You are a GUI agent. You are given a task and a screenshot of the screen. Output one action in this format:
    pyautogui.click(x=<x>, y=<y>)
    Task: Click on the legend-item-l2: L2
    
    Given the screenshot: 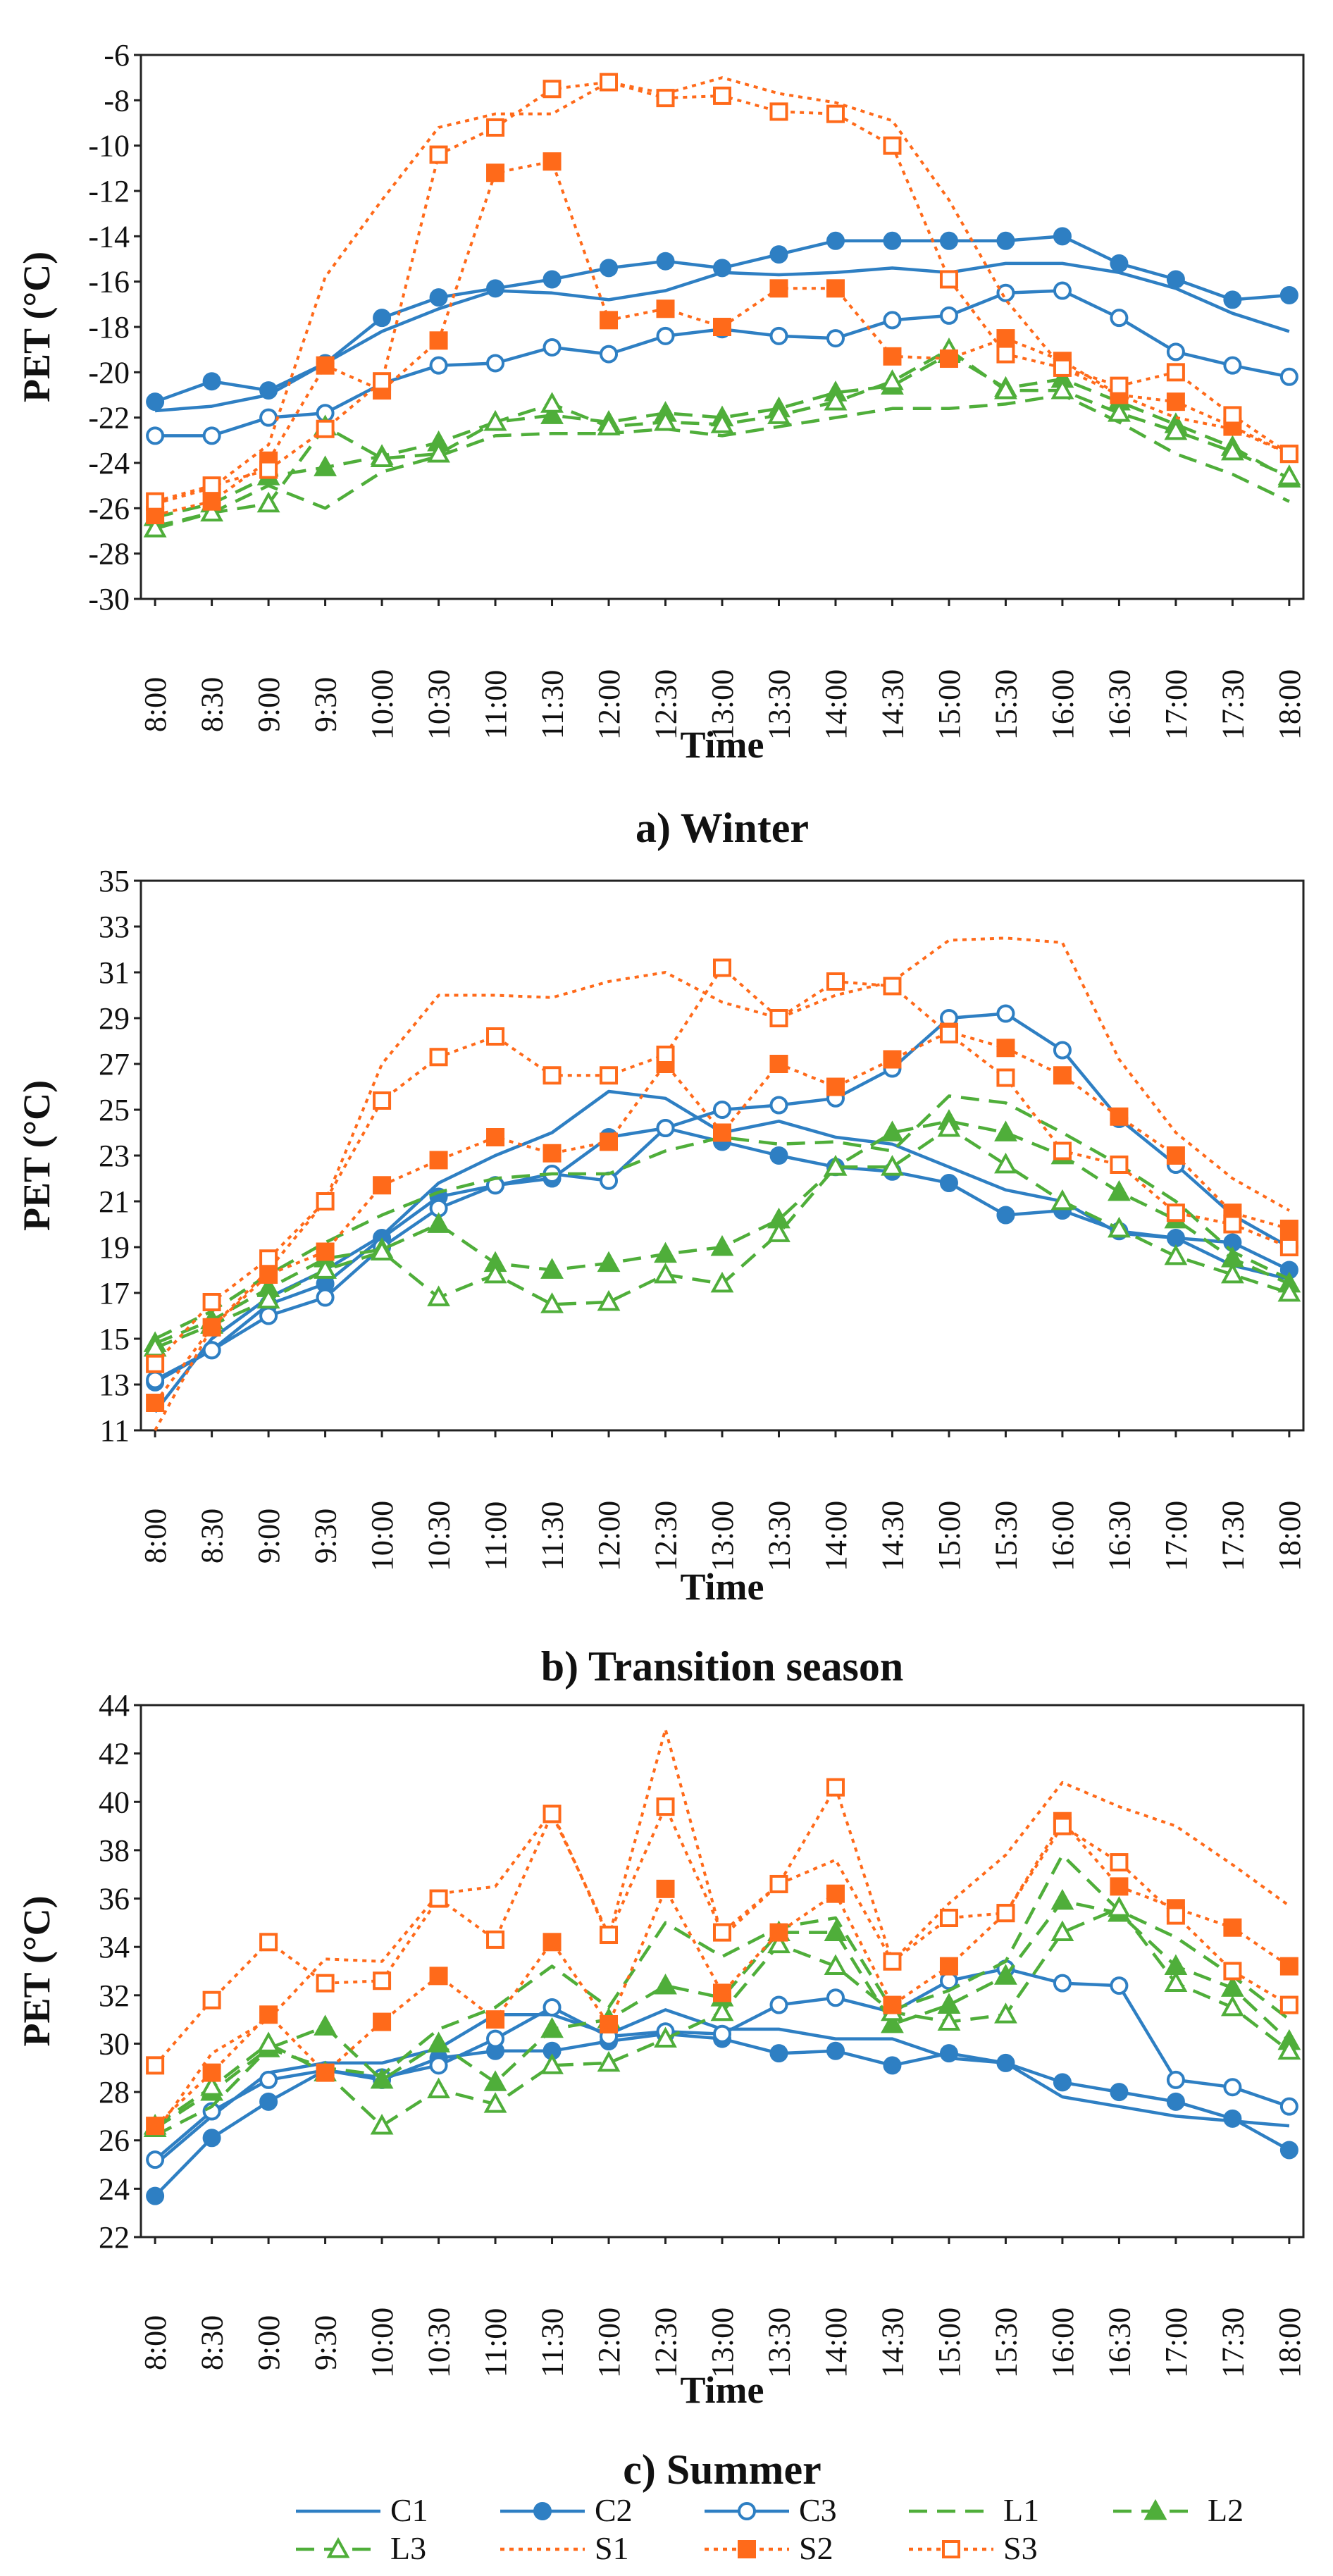 What is the action you would take?
    pyautogui.click(x=1178, y=2510)
    